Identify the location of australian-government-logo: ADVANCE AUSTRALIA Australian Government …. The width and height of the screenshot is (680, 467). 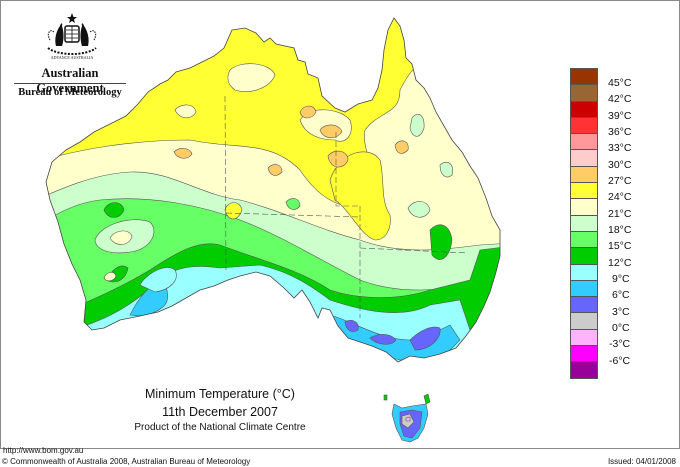
(70, 53).